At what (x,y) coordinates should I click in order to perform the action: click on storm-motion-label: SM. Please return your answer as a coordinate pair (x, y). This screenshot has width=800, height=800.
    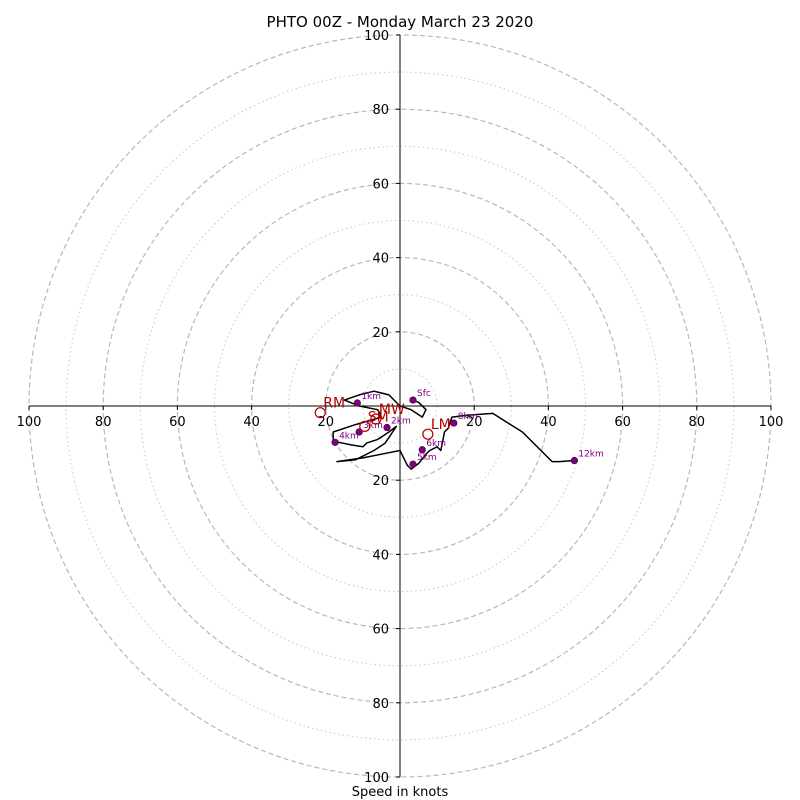
    Looking at the image, I should click on (378, 417).